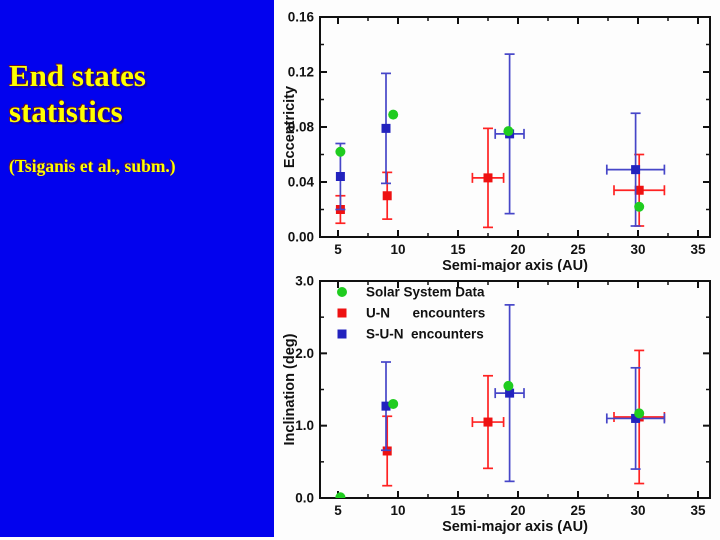 The image size is (720, 540). What do you see at coordinates (425, 292) in the screenshot?
I see `legend-label: Solar System Data` at bounding box center [425, 292].